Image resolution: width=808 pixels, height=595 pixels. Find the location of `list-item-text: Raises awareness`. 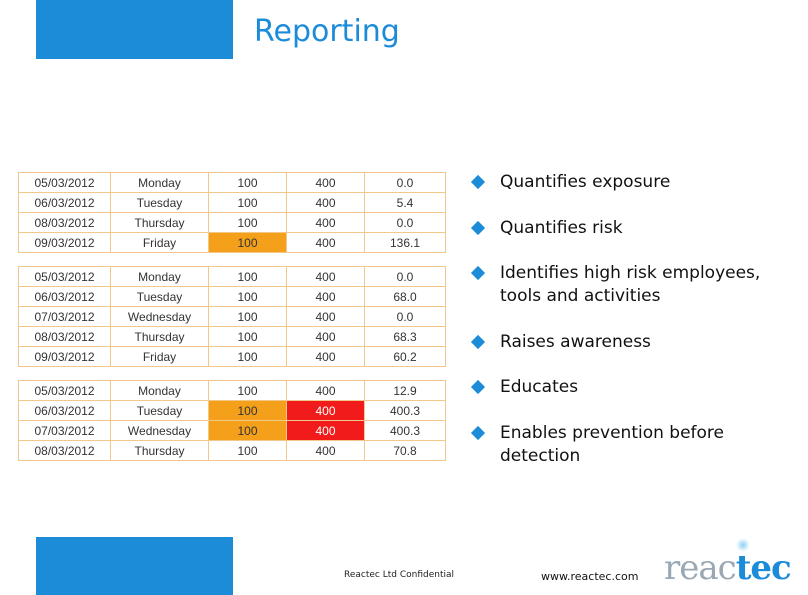

list-item-text: Raises awareness is located at coordinates (575, 342).